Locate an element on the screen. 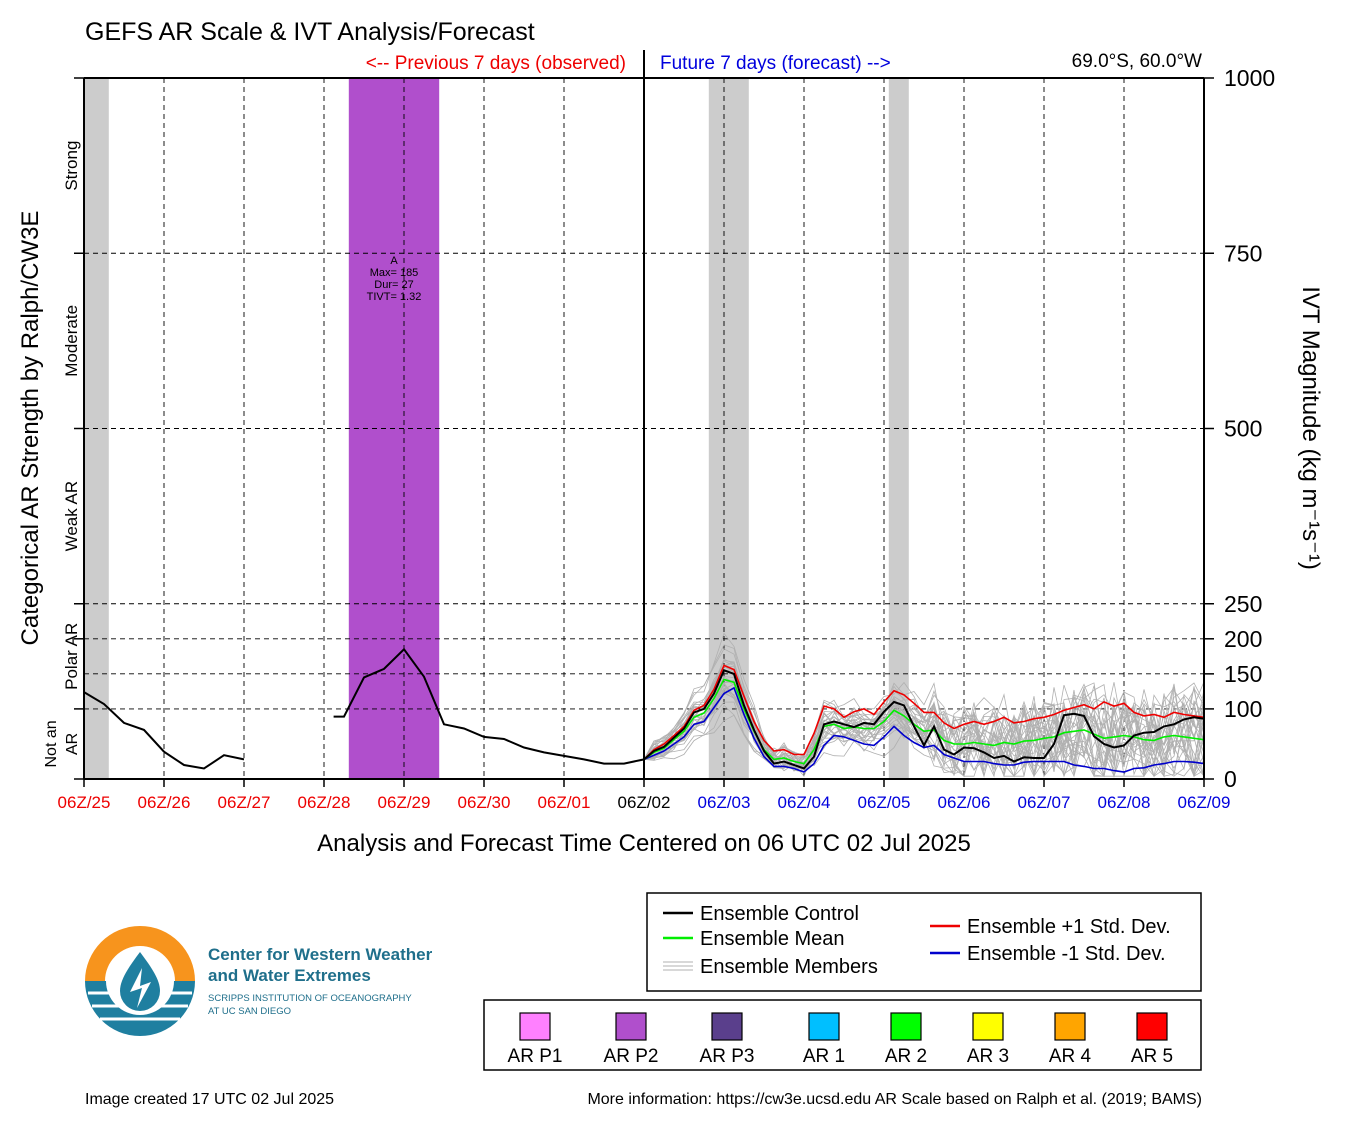 This screenshot has width=1348, height=1128. ar-event-annotation: A is located at coordinates (394, 261).